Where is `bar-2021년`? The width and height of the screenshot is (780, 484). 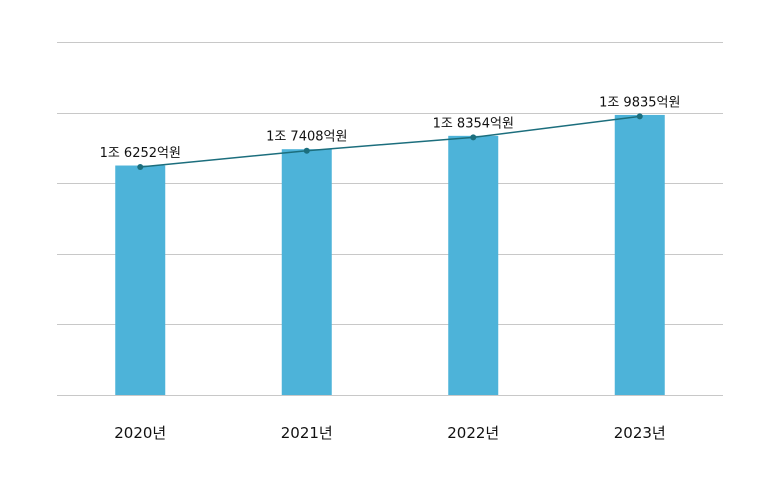 bar-2021년 is located at coordinates (306, 272).